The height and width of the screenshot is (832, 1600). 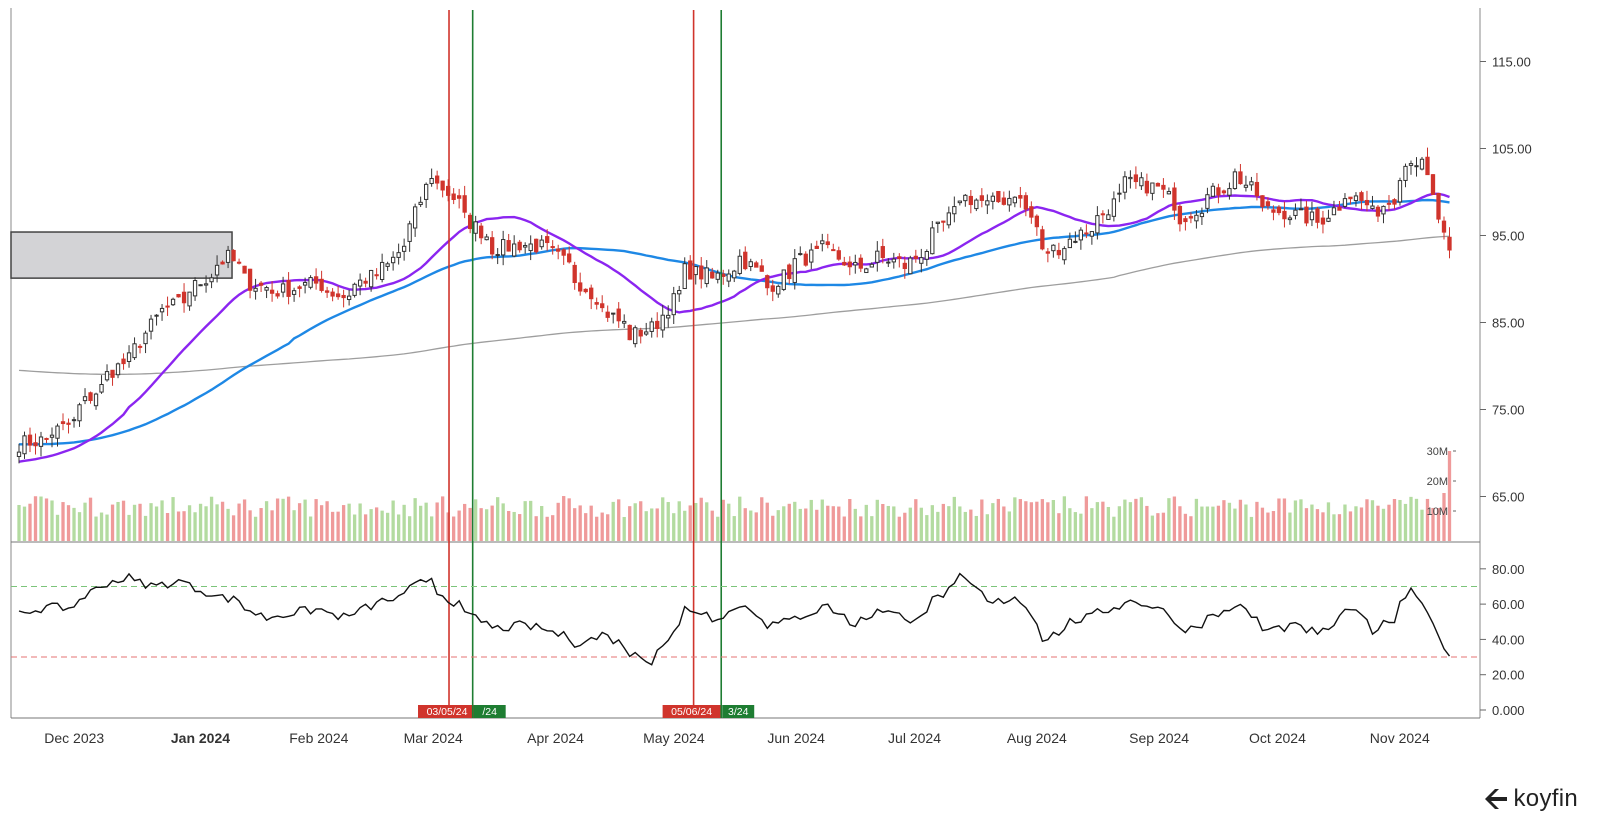 I want to click on buy-signal-label: 3/24, so click(x=738, y=712).